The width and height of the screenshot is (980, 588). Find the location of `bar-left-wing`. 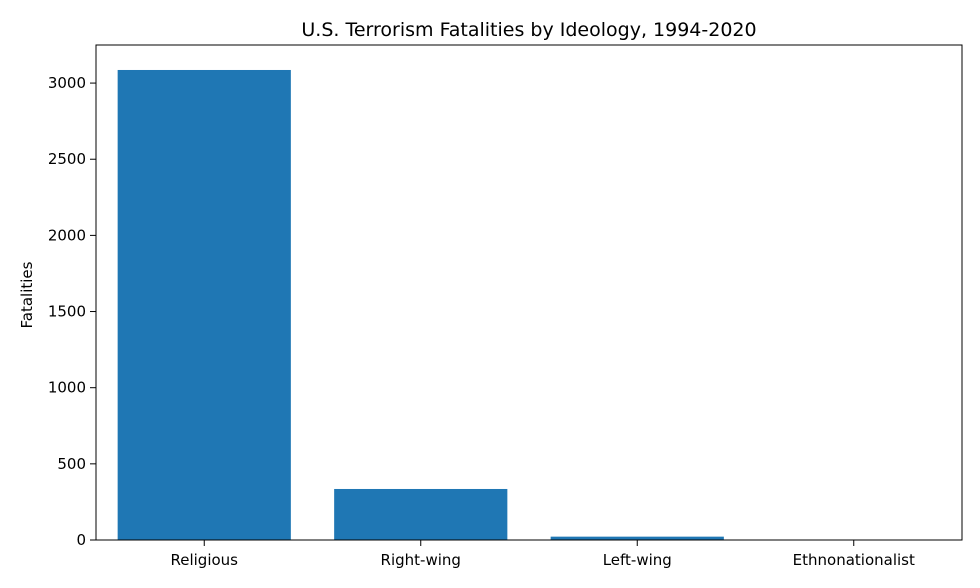

bar-left-wing is located at coordinates (637, 538).